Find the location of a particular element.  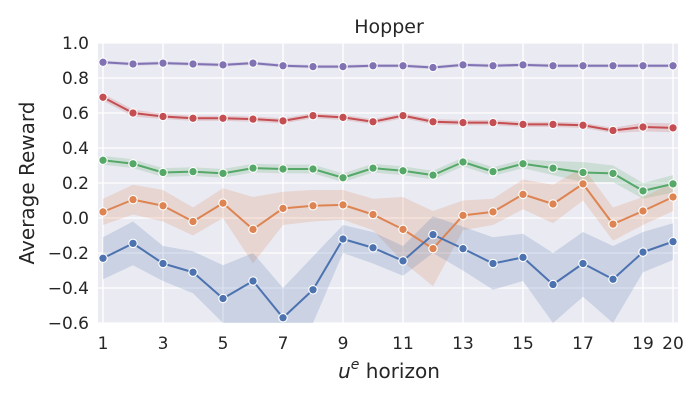

x-tick-labels: 1 3 5 7 9 11 13 15 17 19 20 is located at coordinates (391, 344).